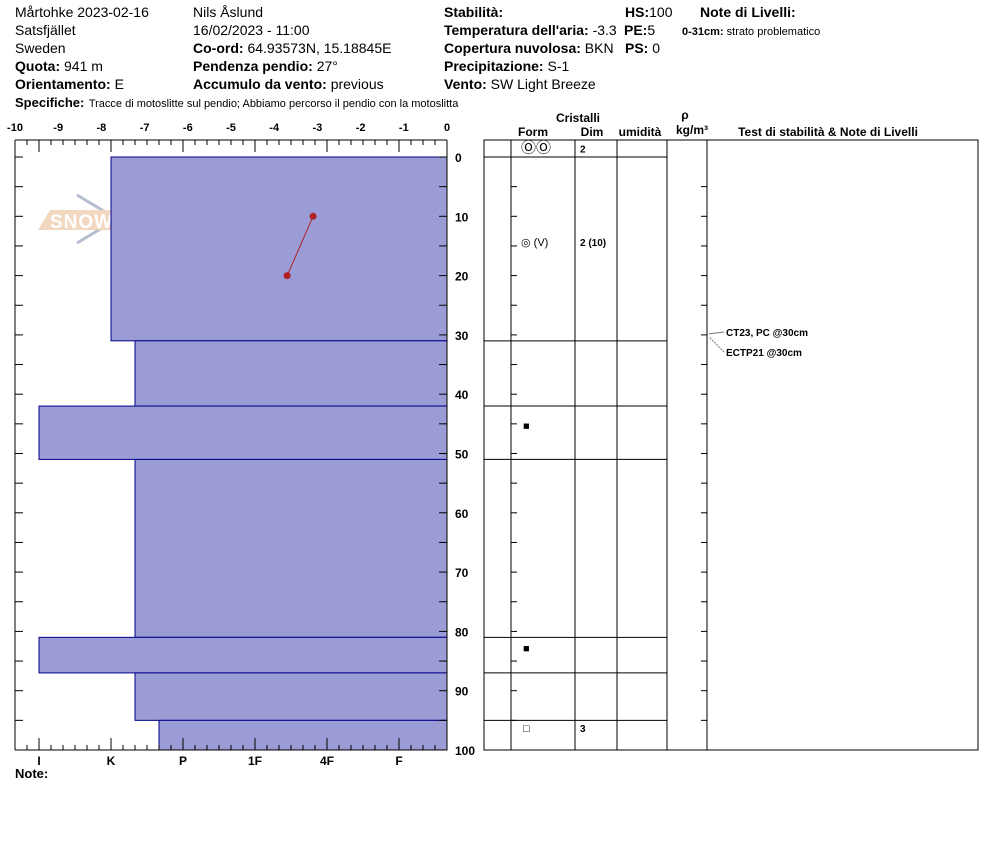 The width and height of the screenshot is (994, 845). What do you see at coordinates (530, 30) in the screenshot?
I see `temperatura: Temperatura dell'aria: -3.3` at bounding box center [530, 30].